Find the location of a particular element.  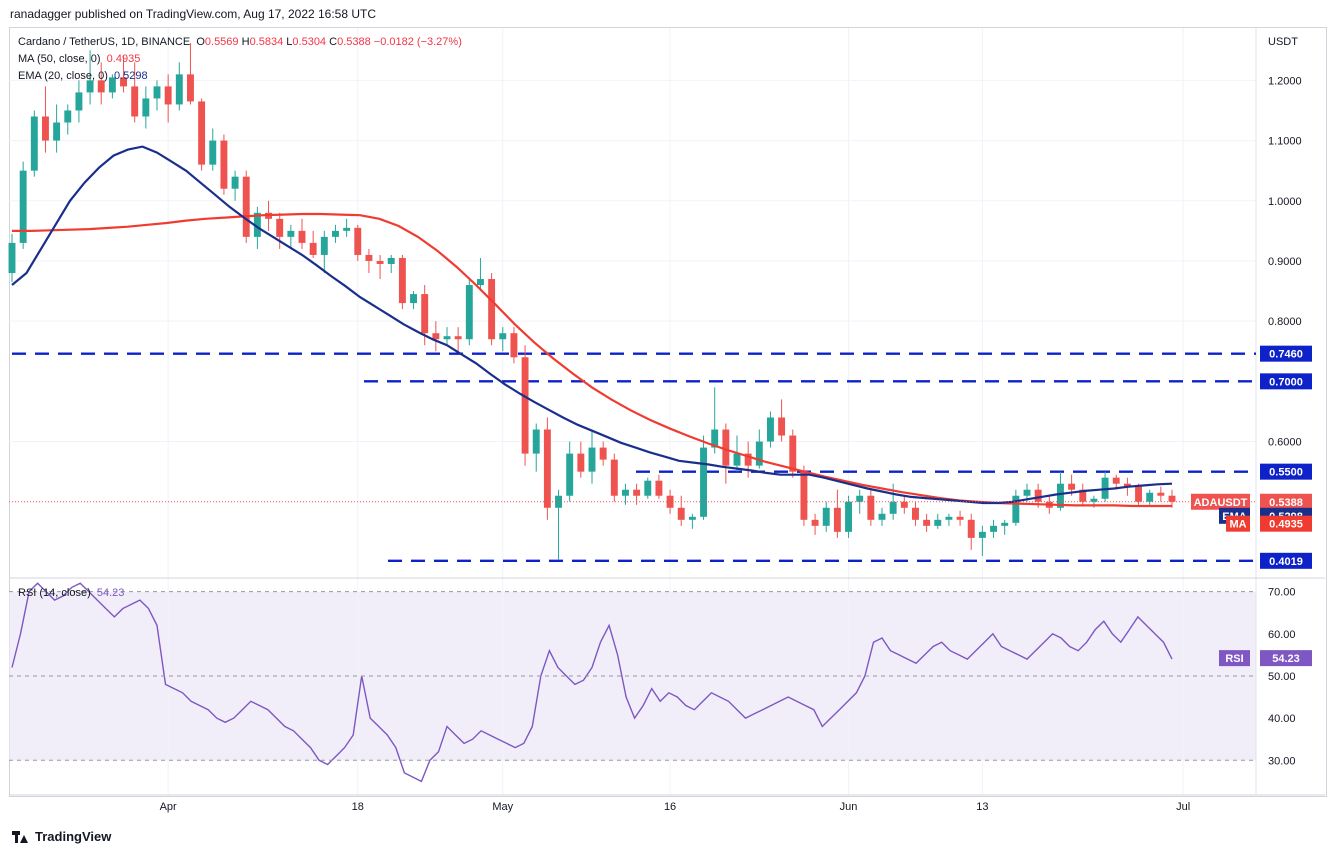

tradingview-logo-icon is located at coordinates (21, 836).